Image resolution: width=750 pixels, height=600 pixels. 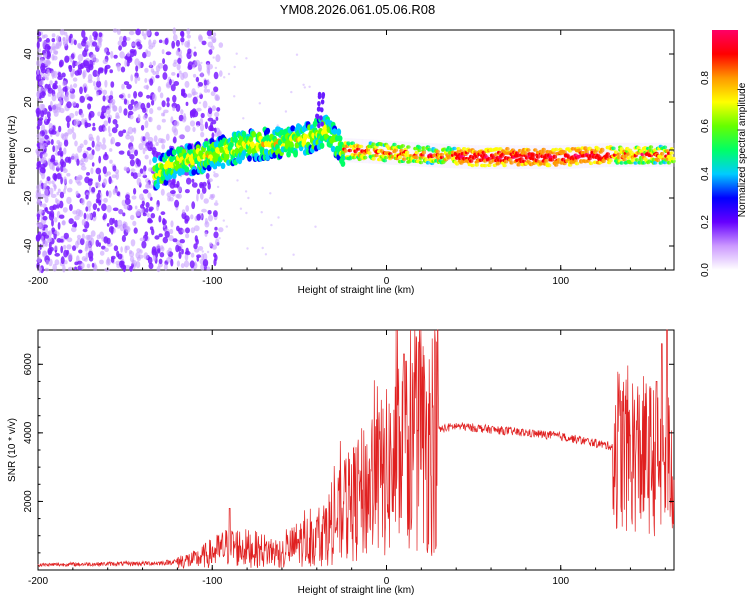 What do you see at coordinates (357, 9) in the screenshot?
I see `page-title: YM08.2026.061.05.06.R08` at bounding box center [357, 9].